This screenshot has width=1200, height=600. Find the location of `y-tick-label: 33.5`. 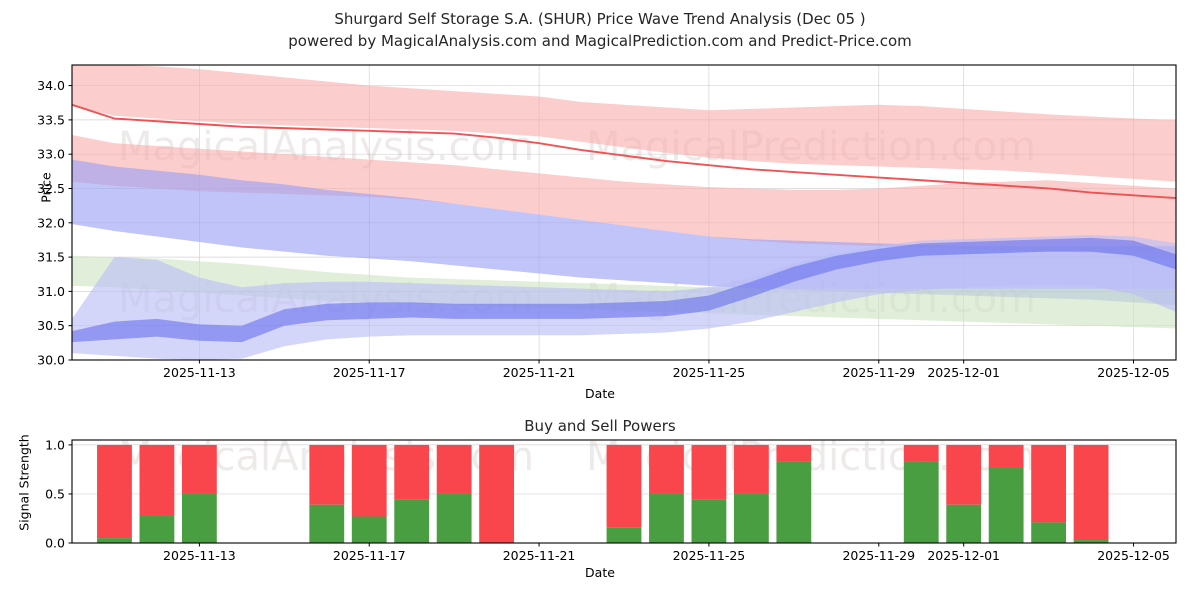

y-tick-label: 33.5 is located at coordinates (51, 119).